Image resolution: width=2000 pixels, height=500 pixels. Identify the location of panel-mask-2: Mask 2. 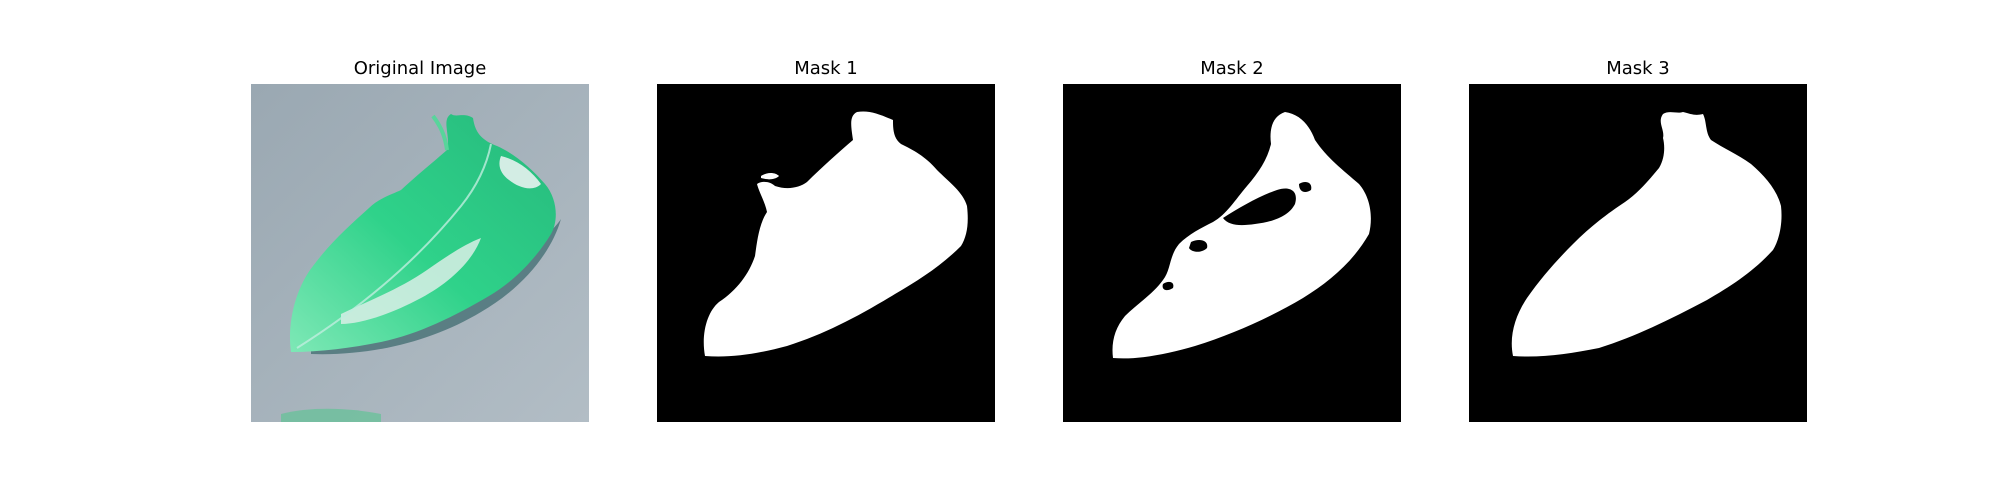
(1232, 238).